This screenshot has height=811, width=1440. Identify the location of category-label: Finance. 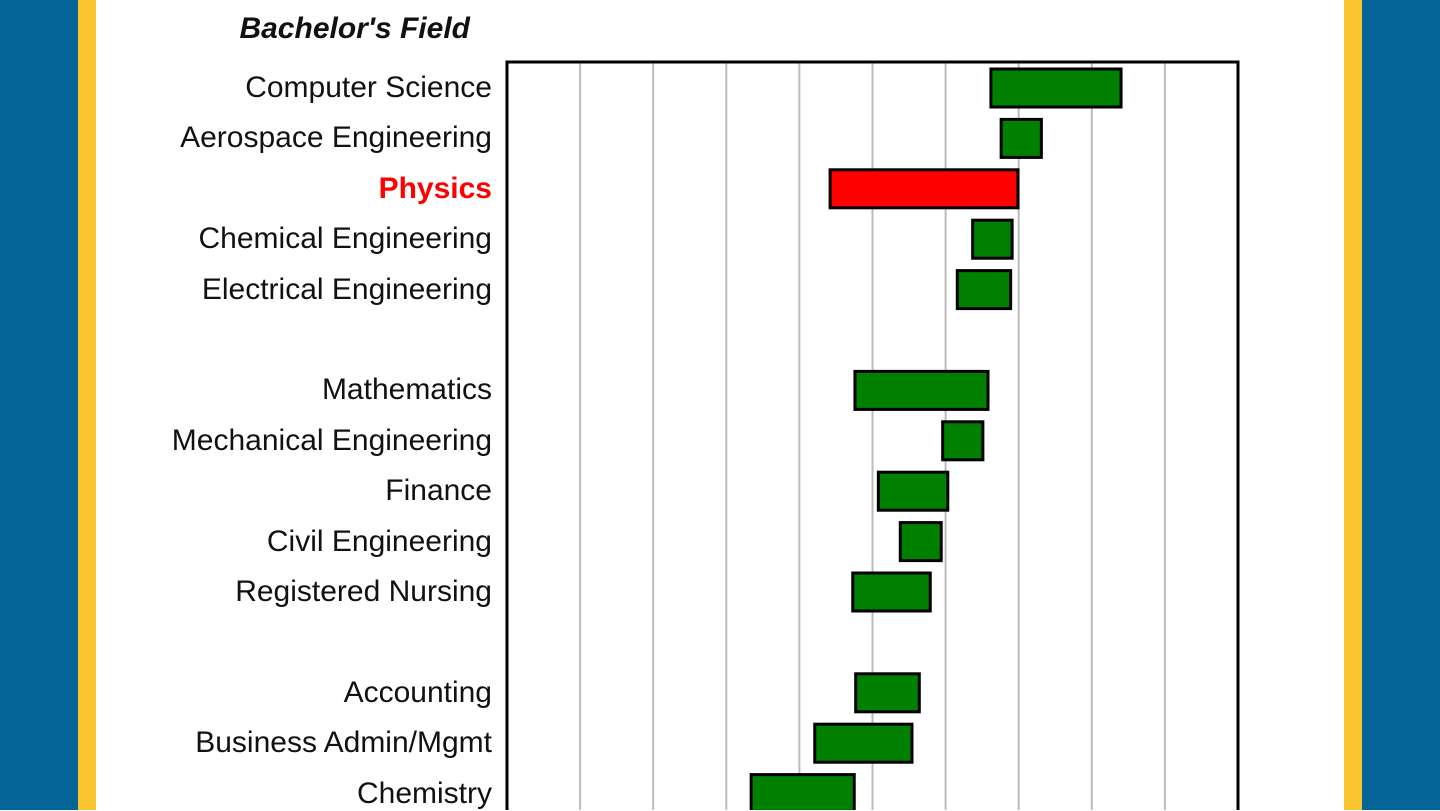
(438, 491).